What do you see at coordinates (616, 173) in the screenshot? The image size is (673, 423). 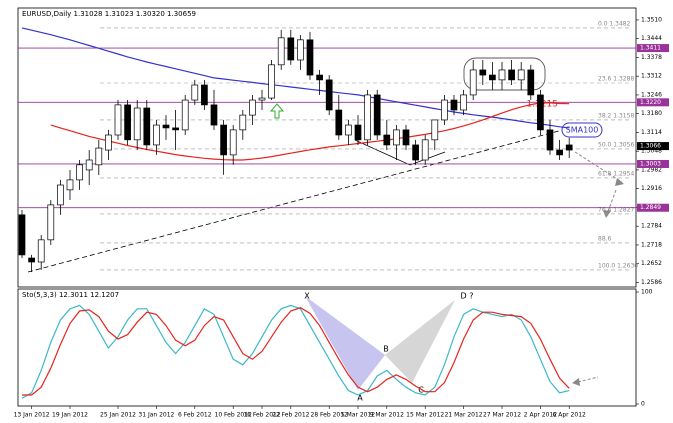 I see `fib-label: 61.8 1.2954` at bounding box center [616, 173].